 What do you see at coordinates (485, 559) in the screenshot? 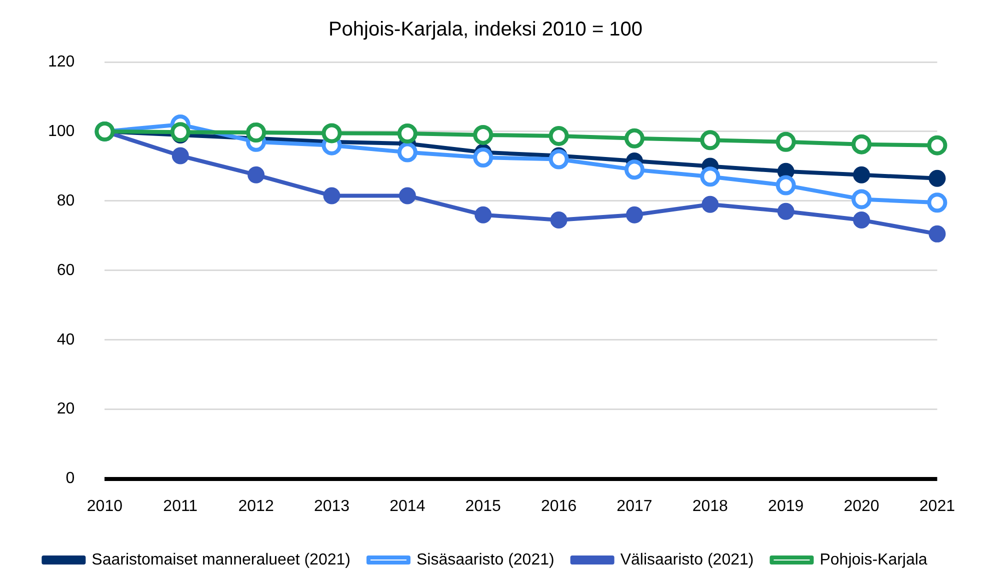
I see `legend-label: Sisäsaaristo (2021)` at bounding box center [485, 559].